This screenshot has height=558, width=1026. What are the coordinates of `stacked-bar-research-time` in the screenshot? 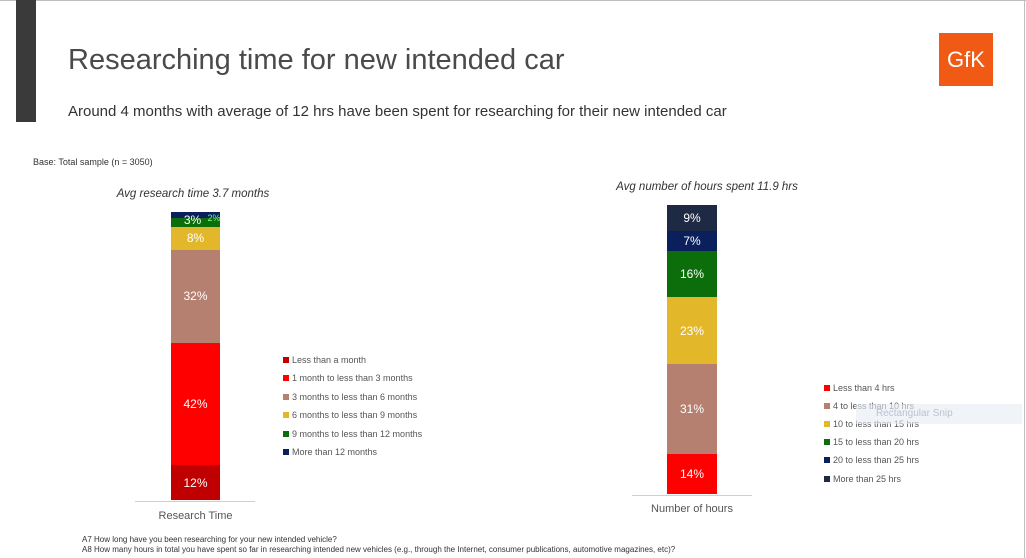 It's located at (195, 356).